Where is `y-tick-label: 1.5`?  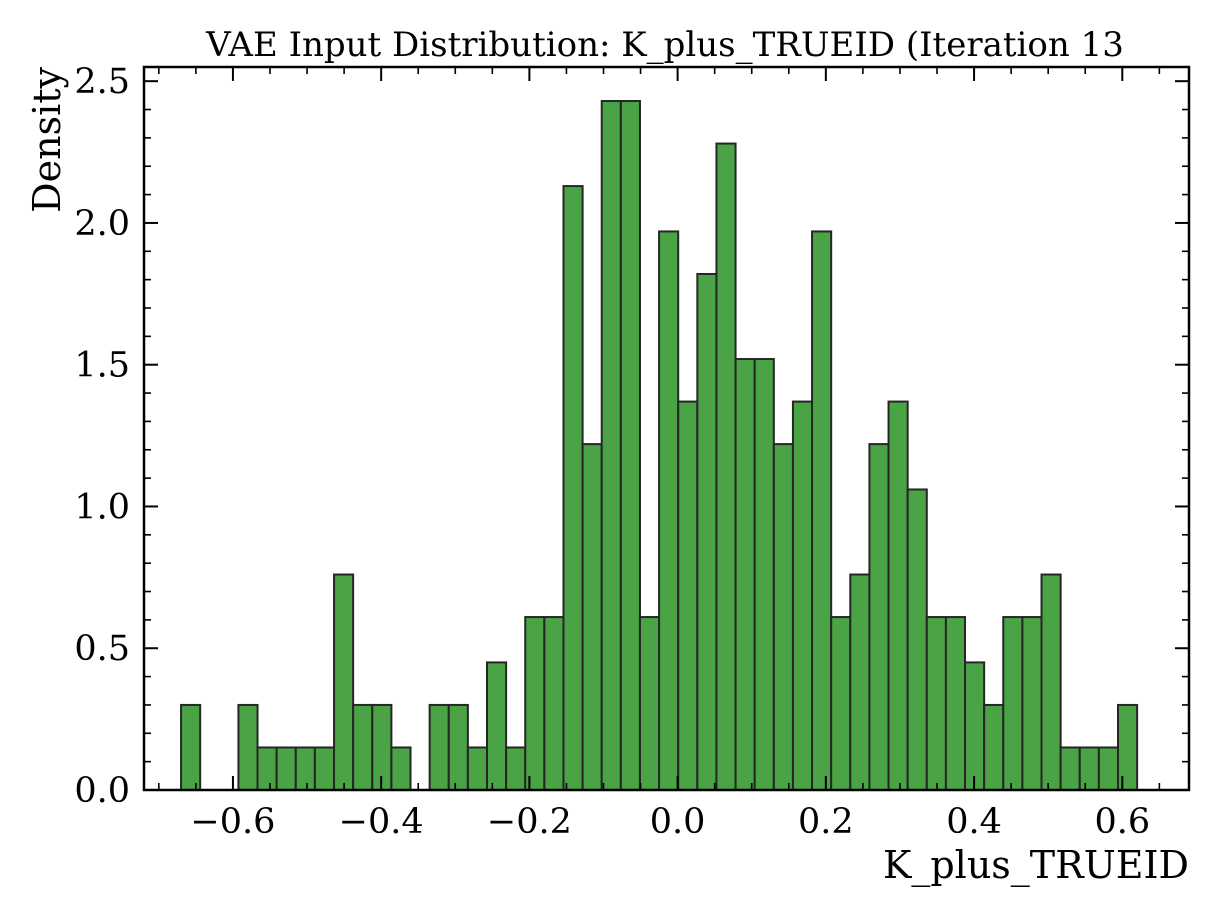 y-tick-label: 1.5 is located at coordinates (102, 366).